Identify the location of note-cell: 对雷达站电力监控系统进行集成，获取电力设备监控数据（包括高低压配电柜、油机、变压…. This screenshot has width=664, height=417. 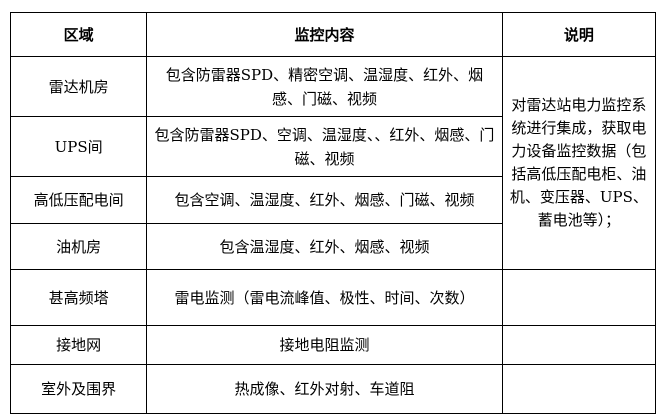
(579, 163).